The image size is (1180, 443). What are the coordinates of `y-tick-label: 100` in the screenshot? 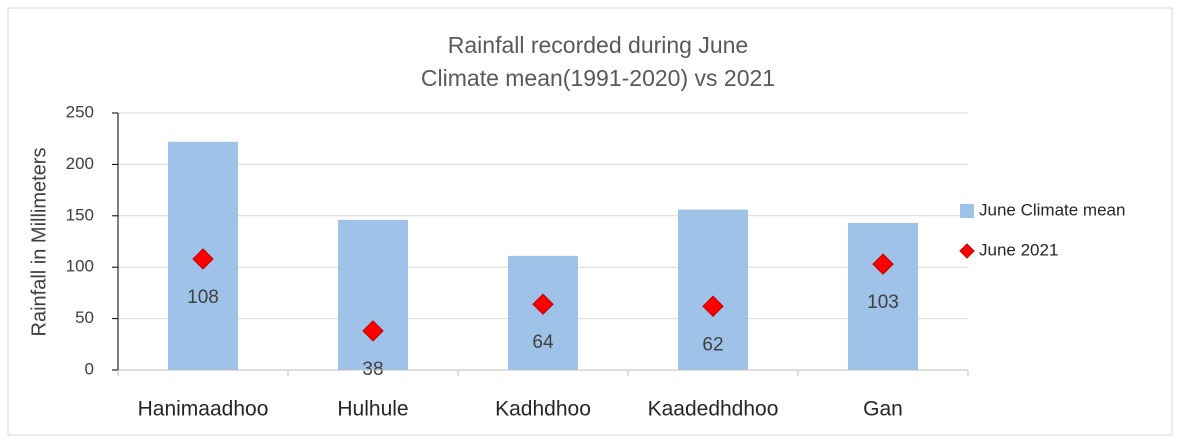 It's located at (80, 266).